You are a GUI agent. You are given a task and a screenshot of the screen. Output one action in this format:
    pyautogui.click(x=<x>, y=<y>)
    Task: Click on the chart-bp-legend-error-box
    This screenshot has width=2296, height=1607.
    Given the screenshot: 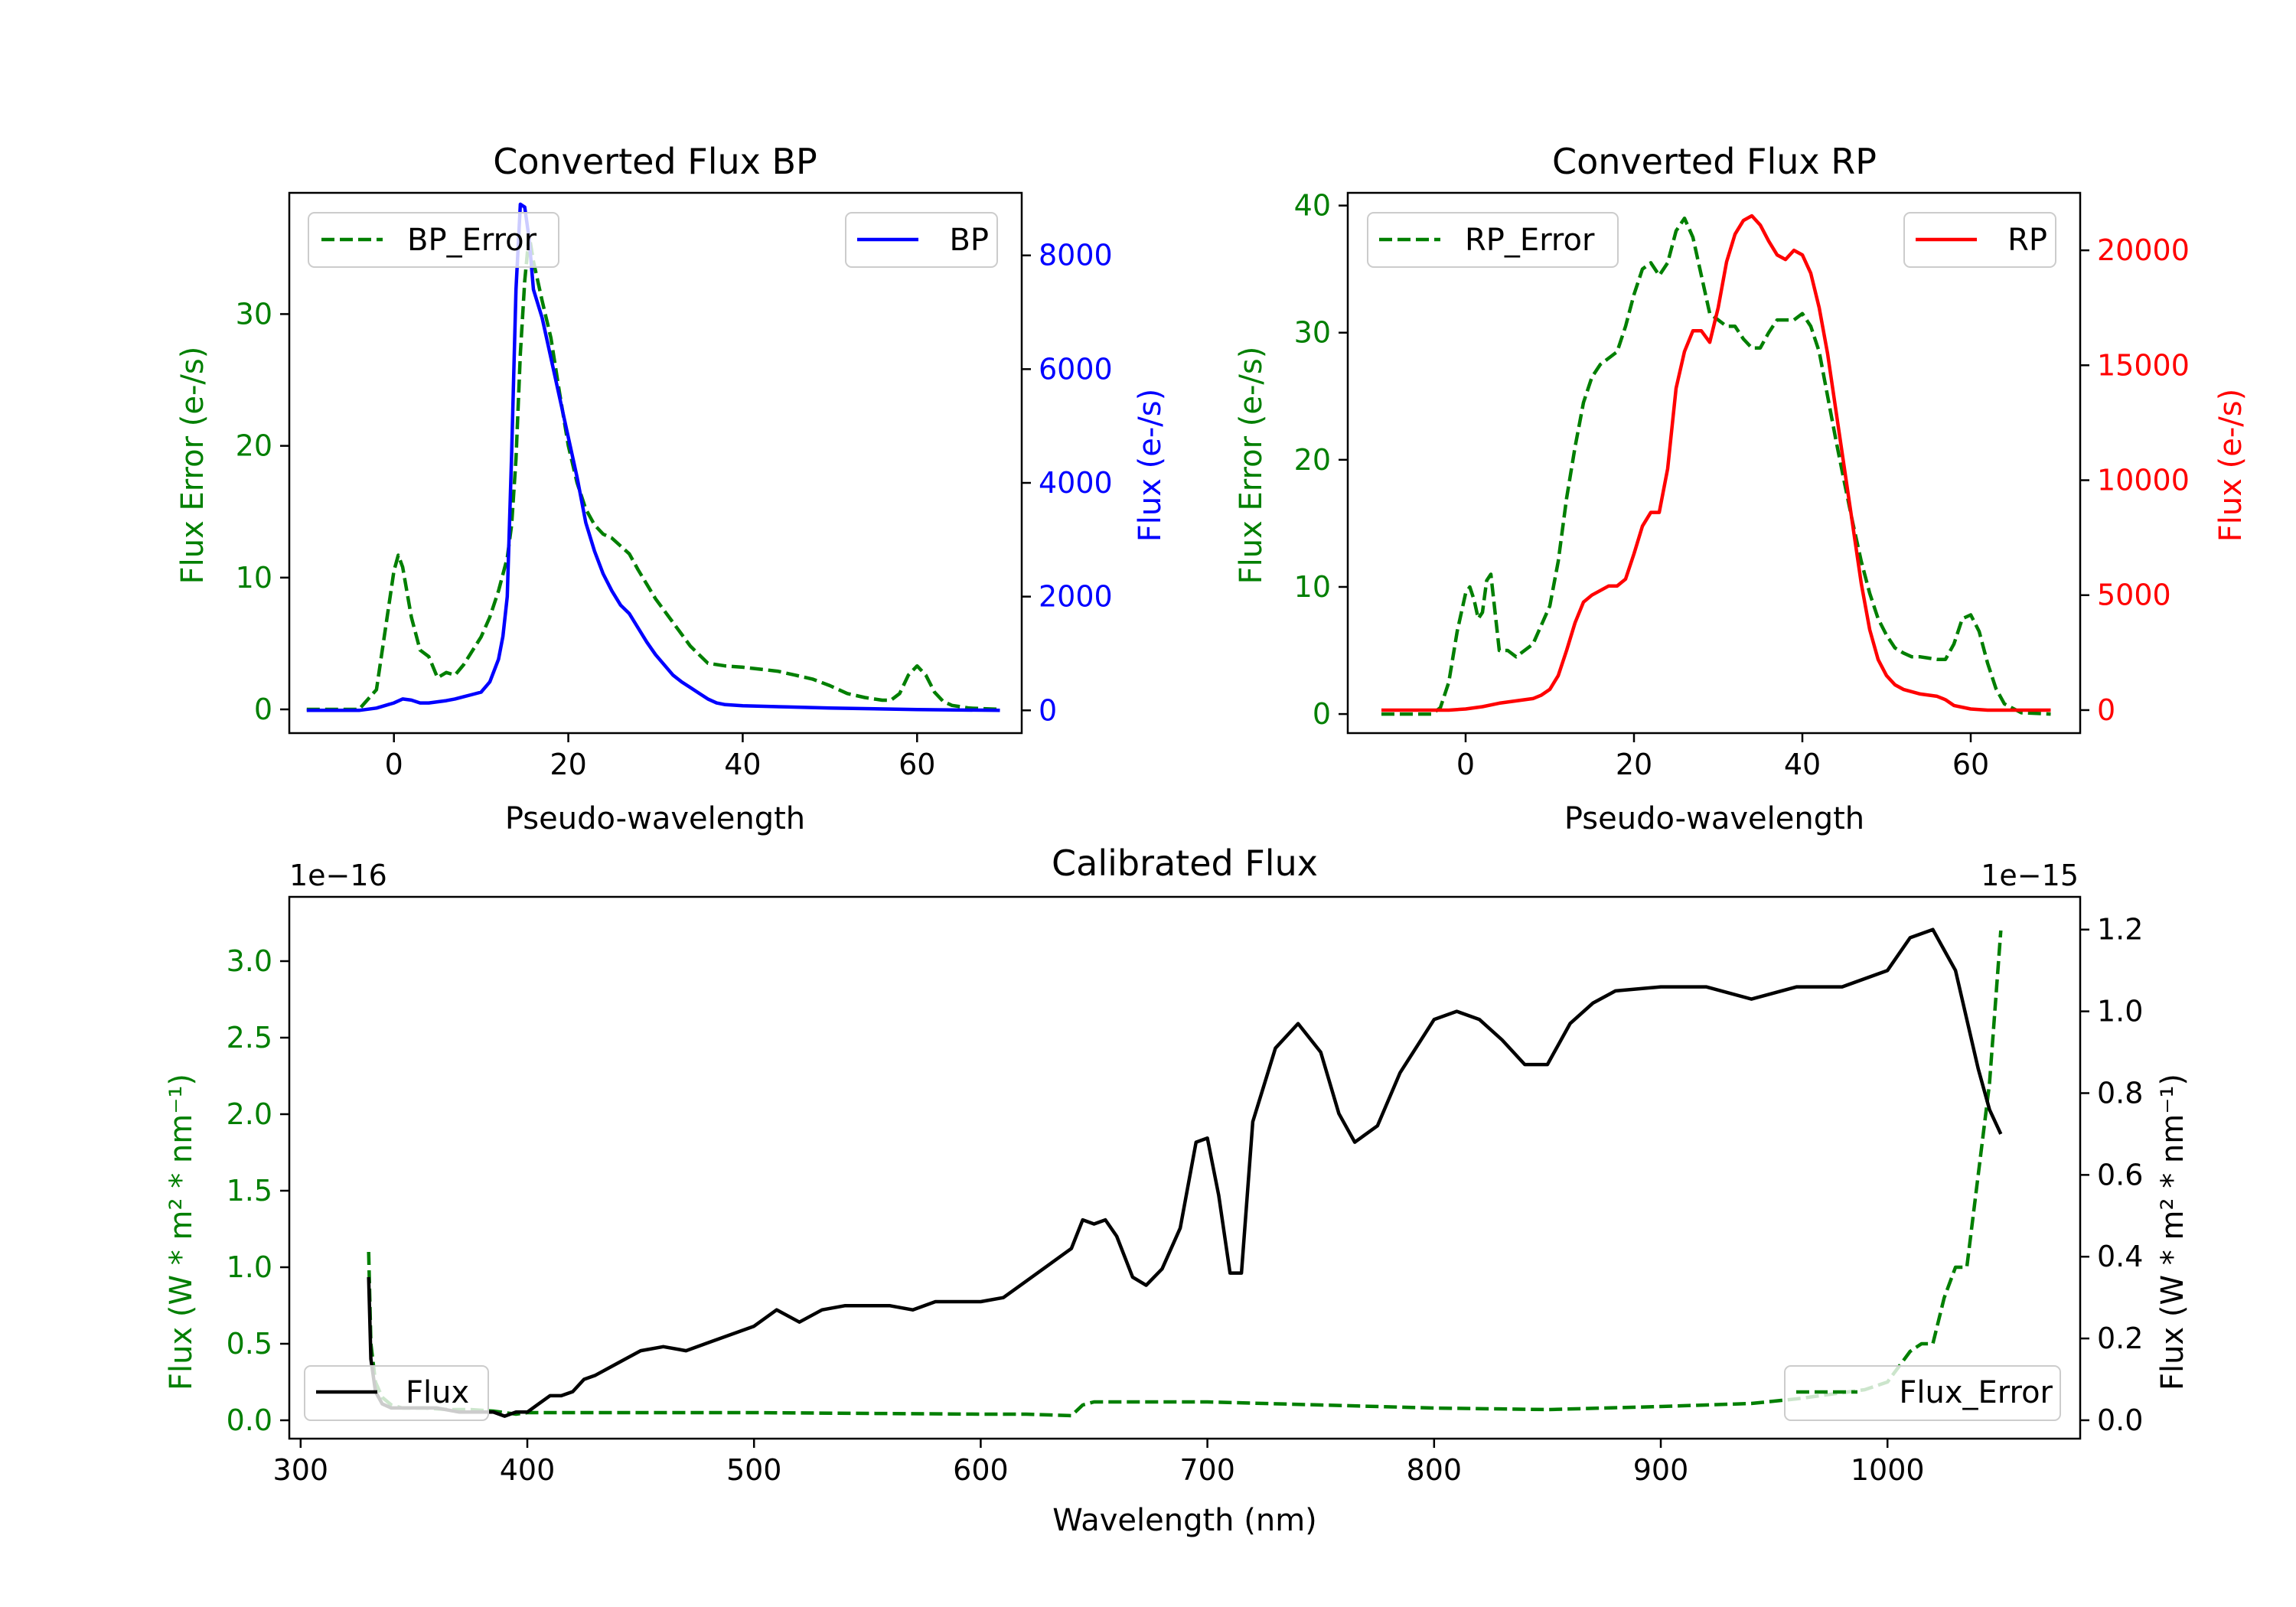 What is the action you would take?
    pyautogui.click(x=433, y=240)
    